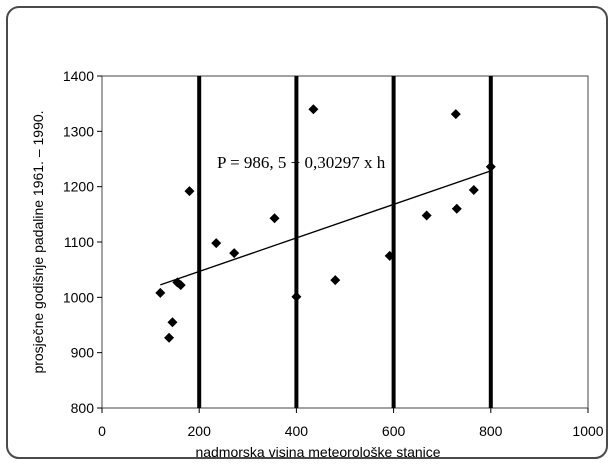 The width and height of the screenshot is (614, 469). I want to click on y-tick-label: 1100, so click(79, 242).